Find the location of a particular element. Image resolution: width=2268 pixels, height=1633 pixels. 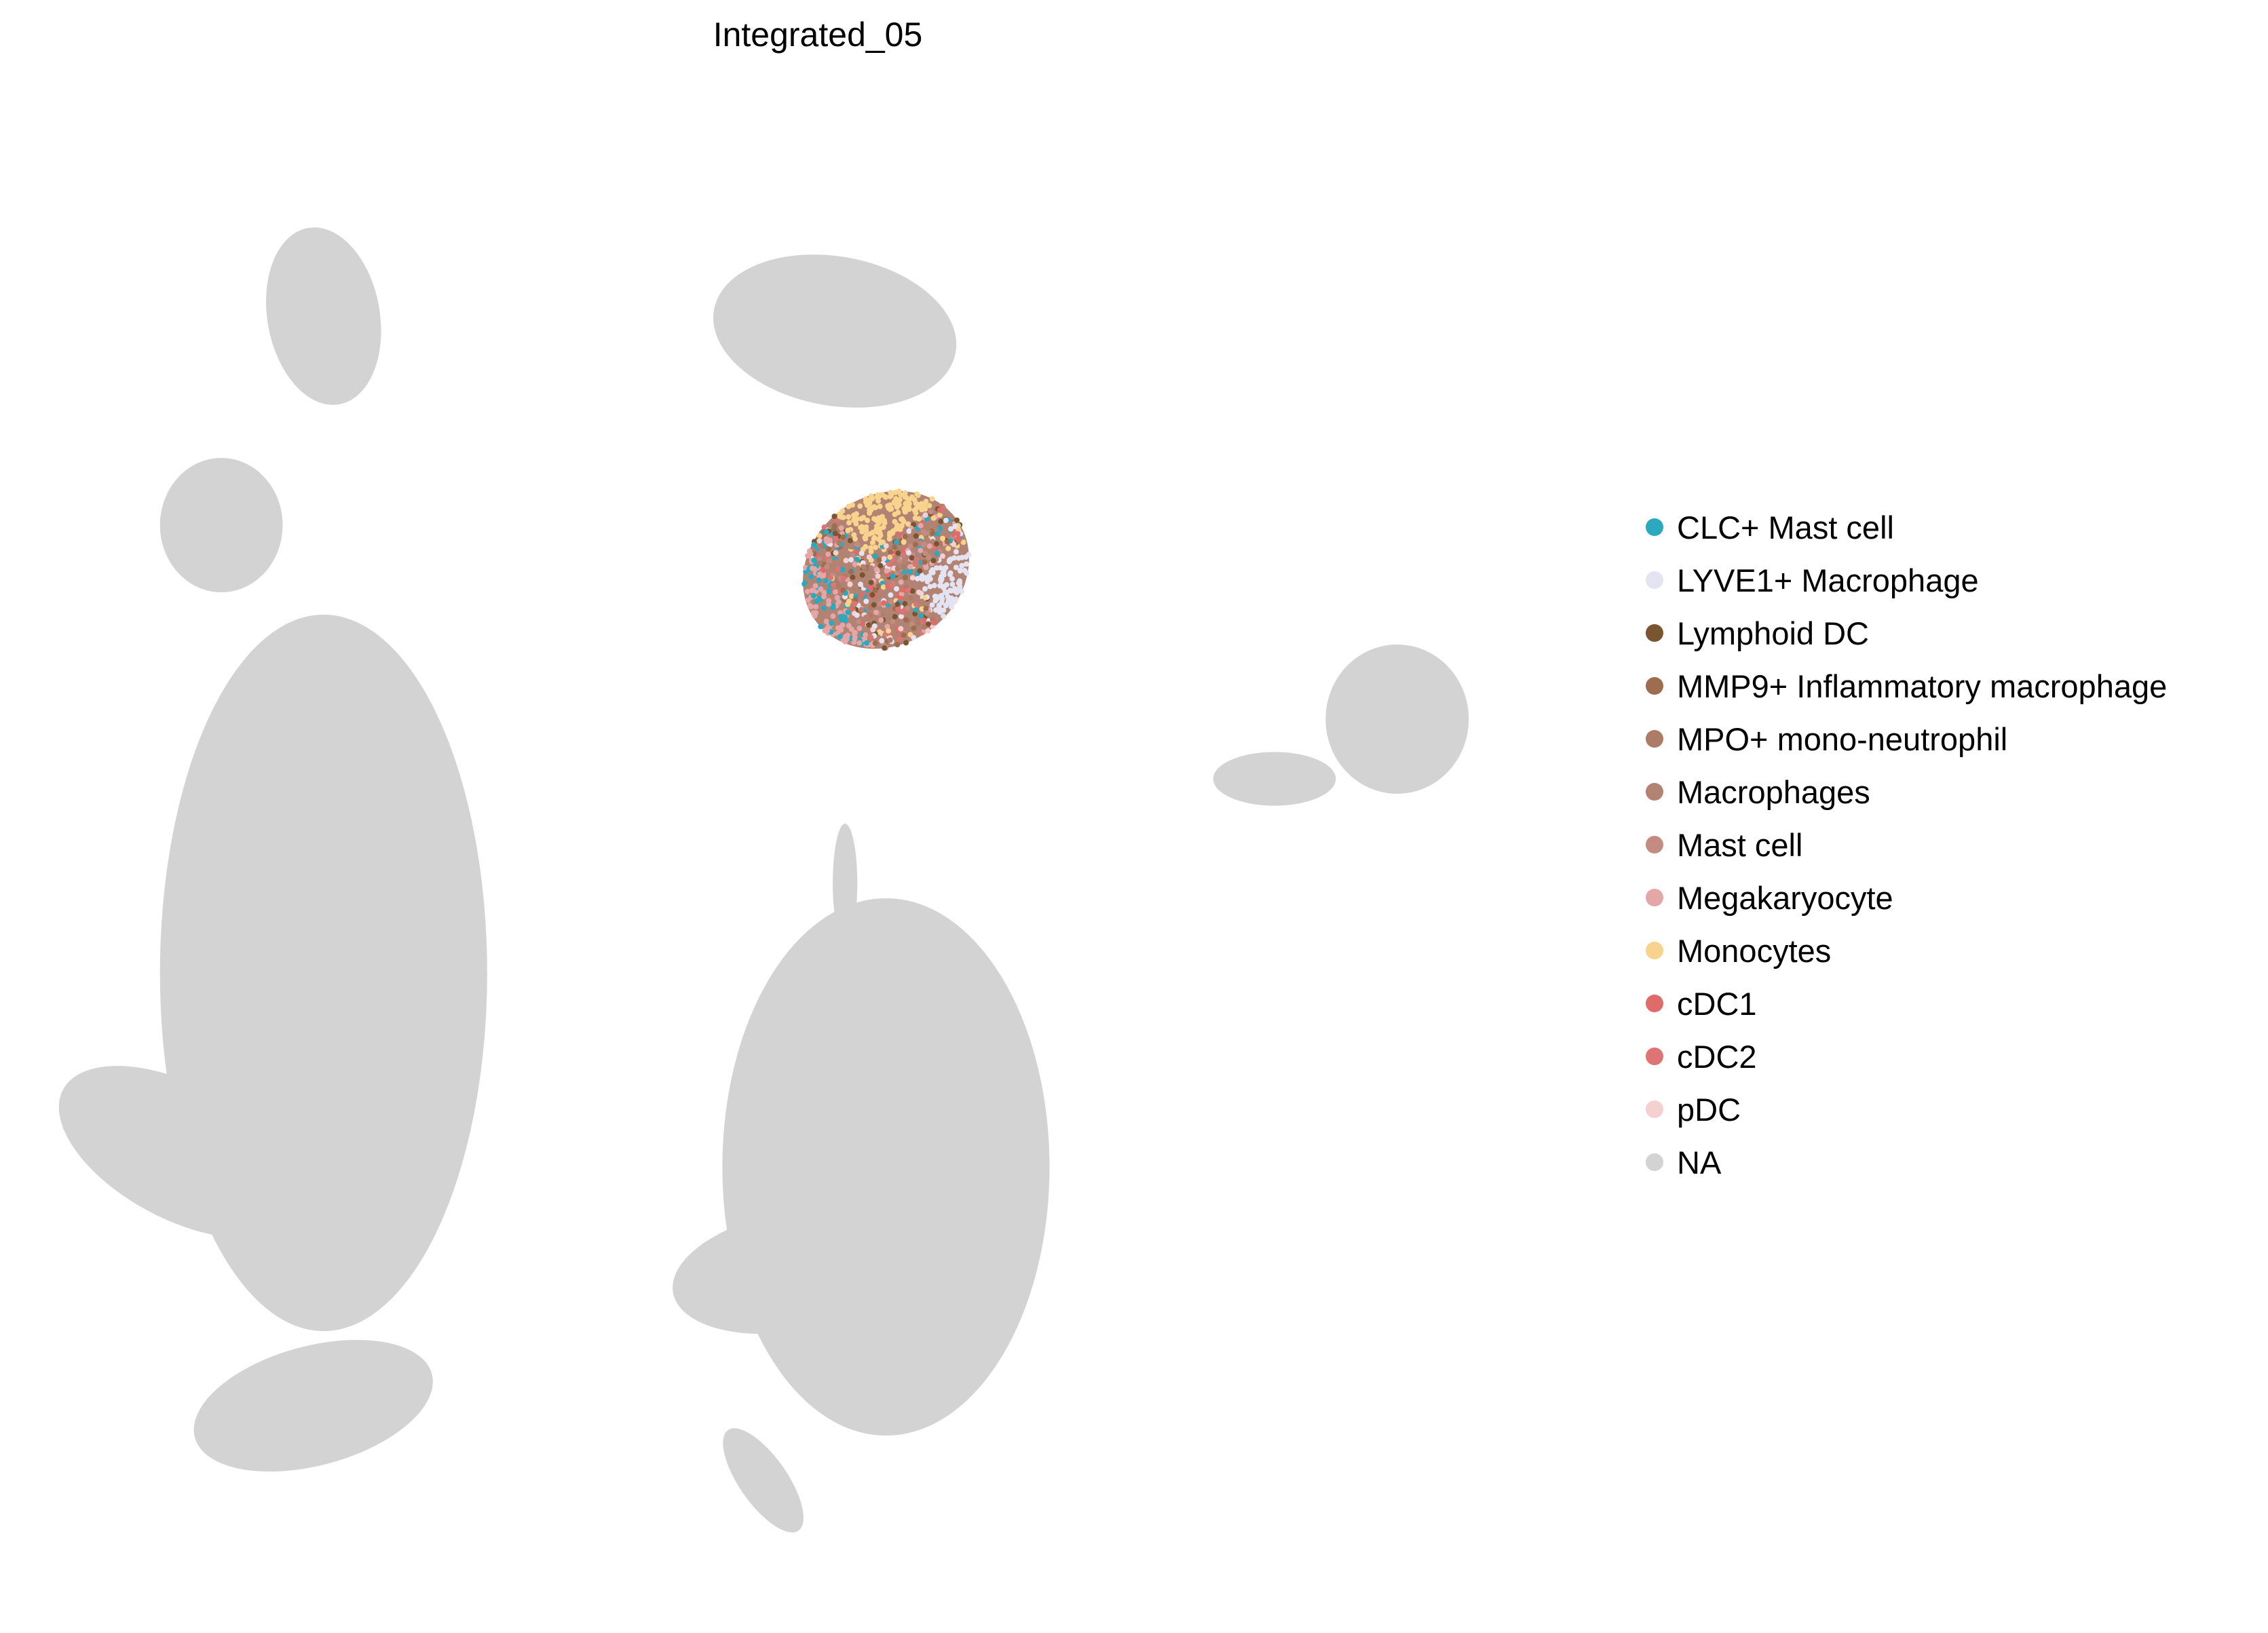

legend-item: pDC is located at coordinates (1906, 1109).